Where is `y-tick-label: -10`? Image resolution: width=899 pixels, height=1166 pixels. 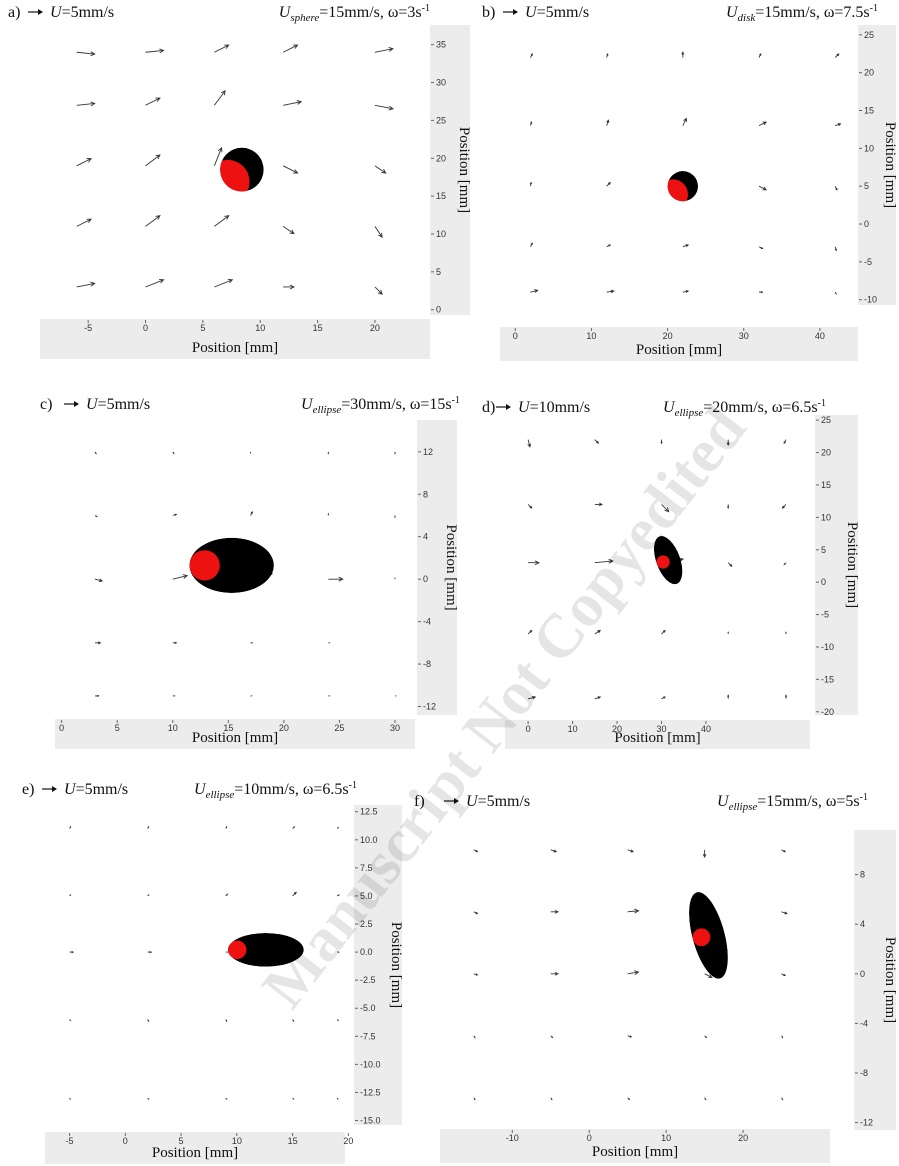
y-tick-label: -10 is located at coordinates (870, 300).